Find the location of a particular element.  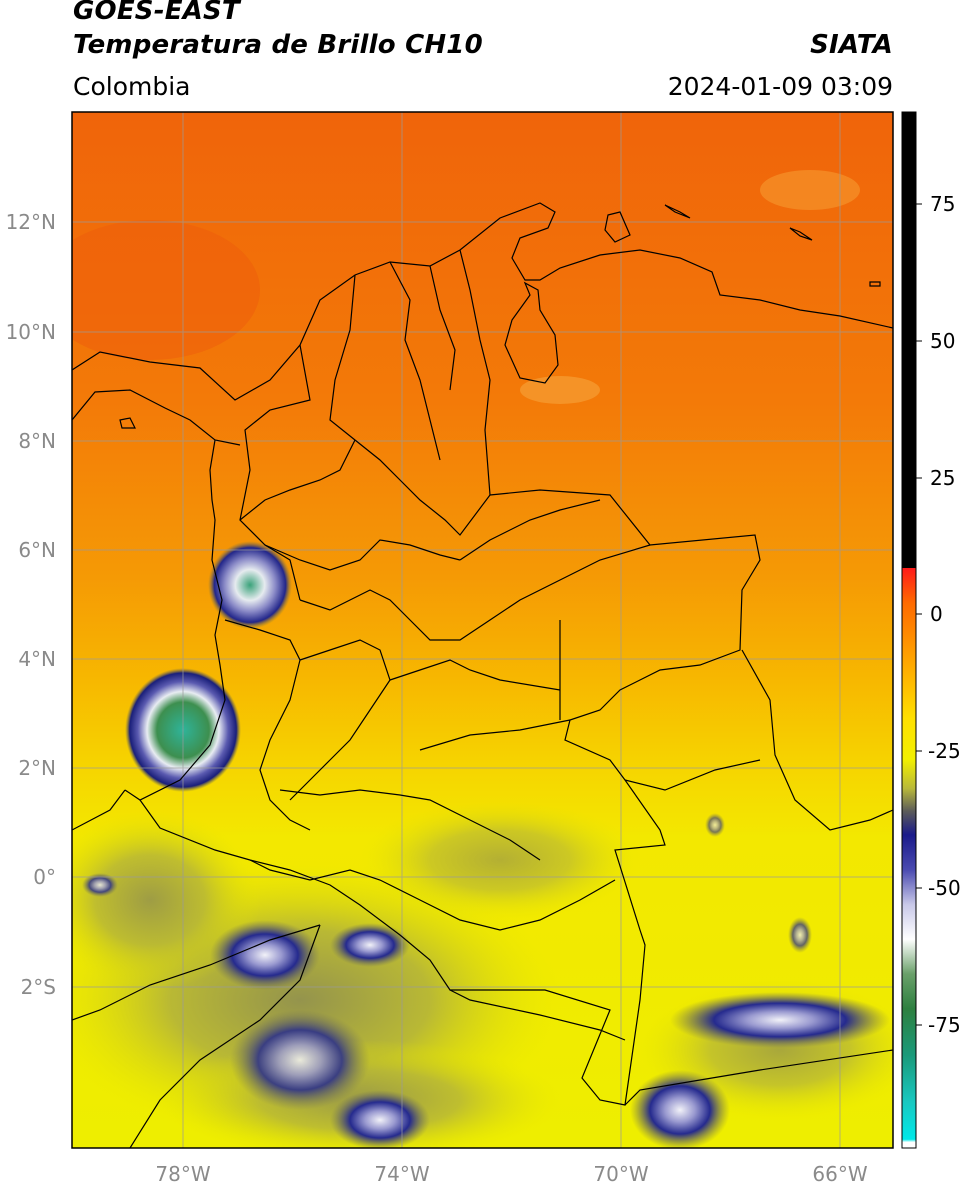

colorbar-tick: 0 is located at coordinates (936, 614).